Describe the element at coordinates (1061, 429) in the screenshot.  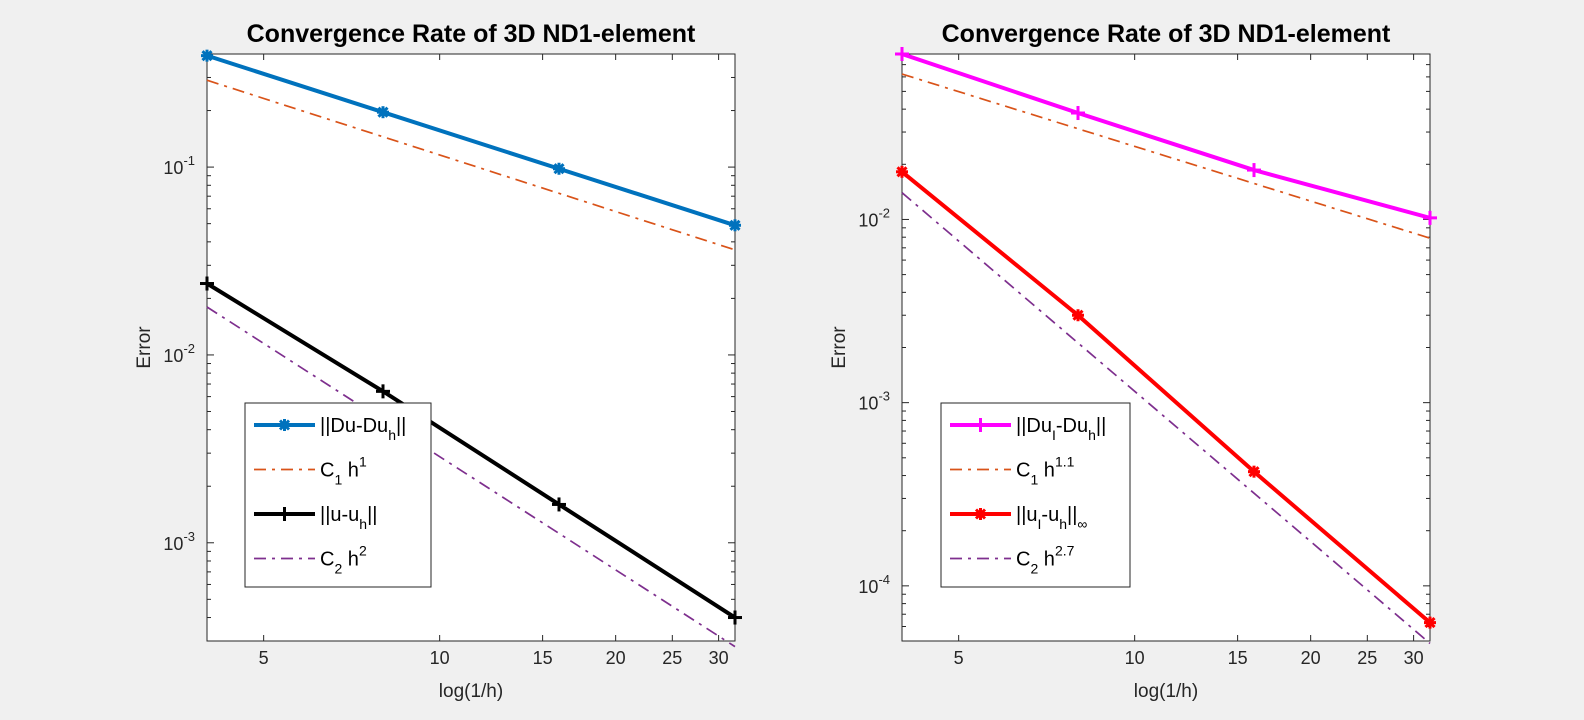
I see `legend-label-s1: ||DuI-Duh||` at that location.